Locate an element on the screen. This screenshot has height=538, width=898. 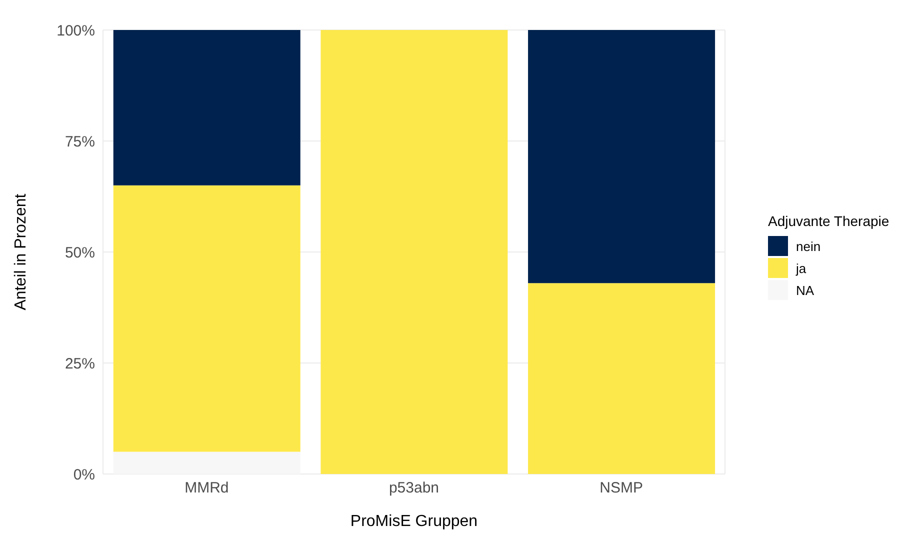
legend-label: nein is located at coordinates (808, 246).